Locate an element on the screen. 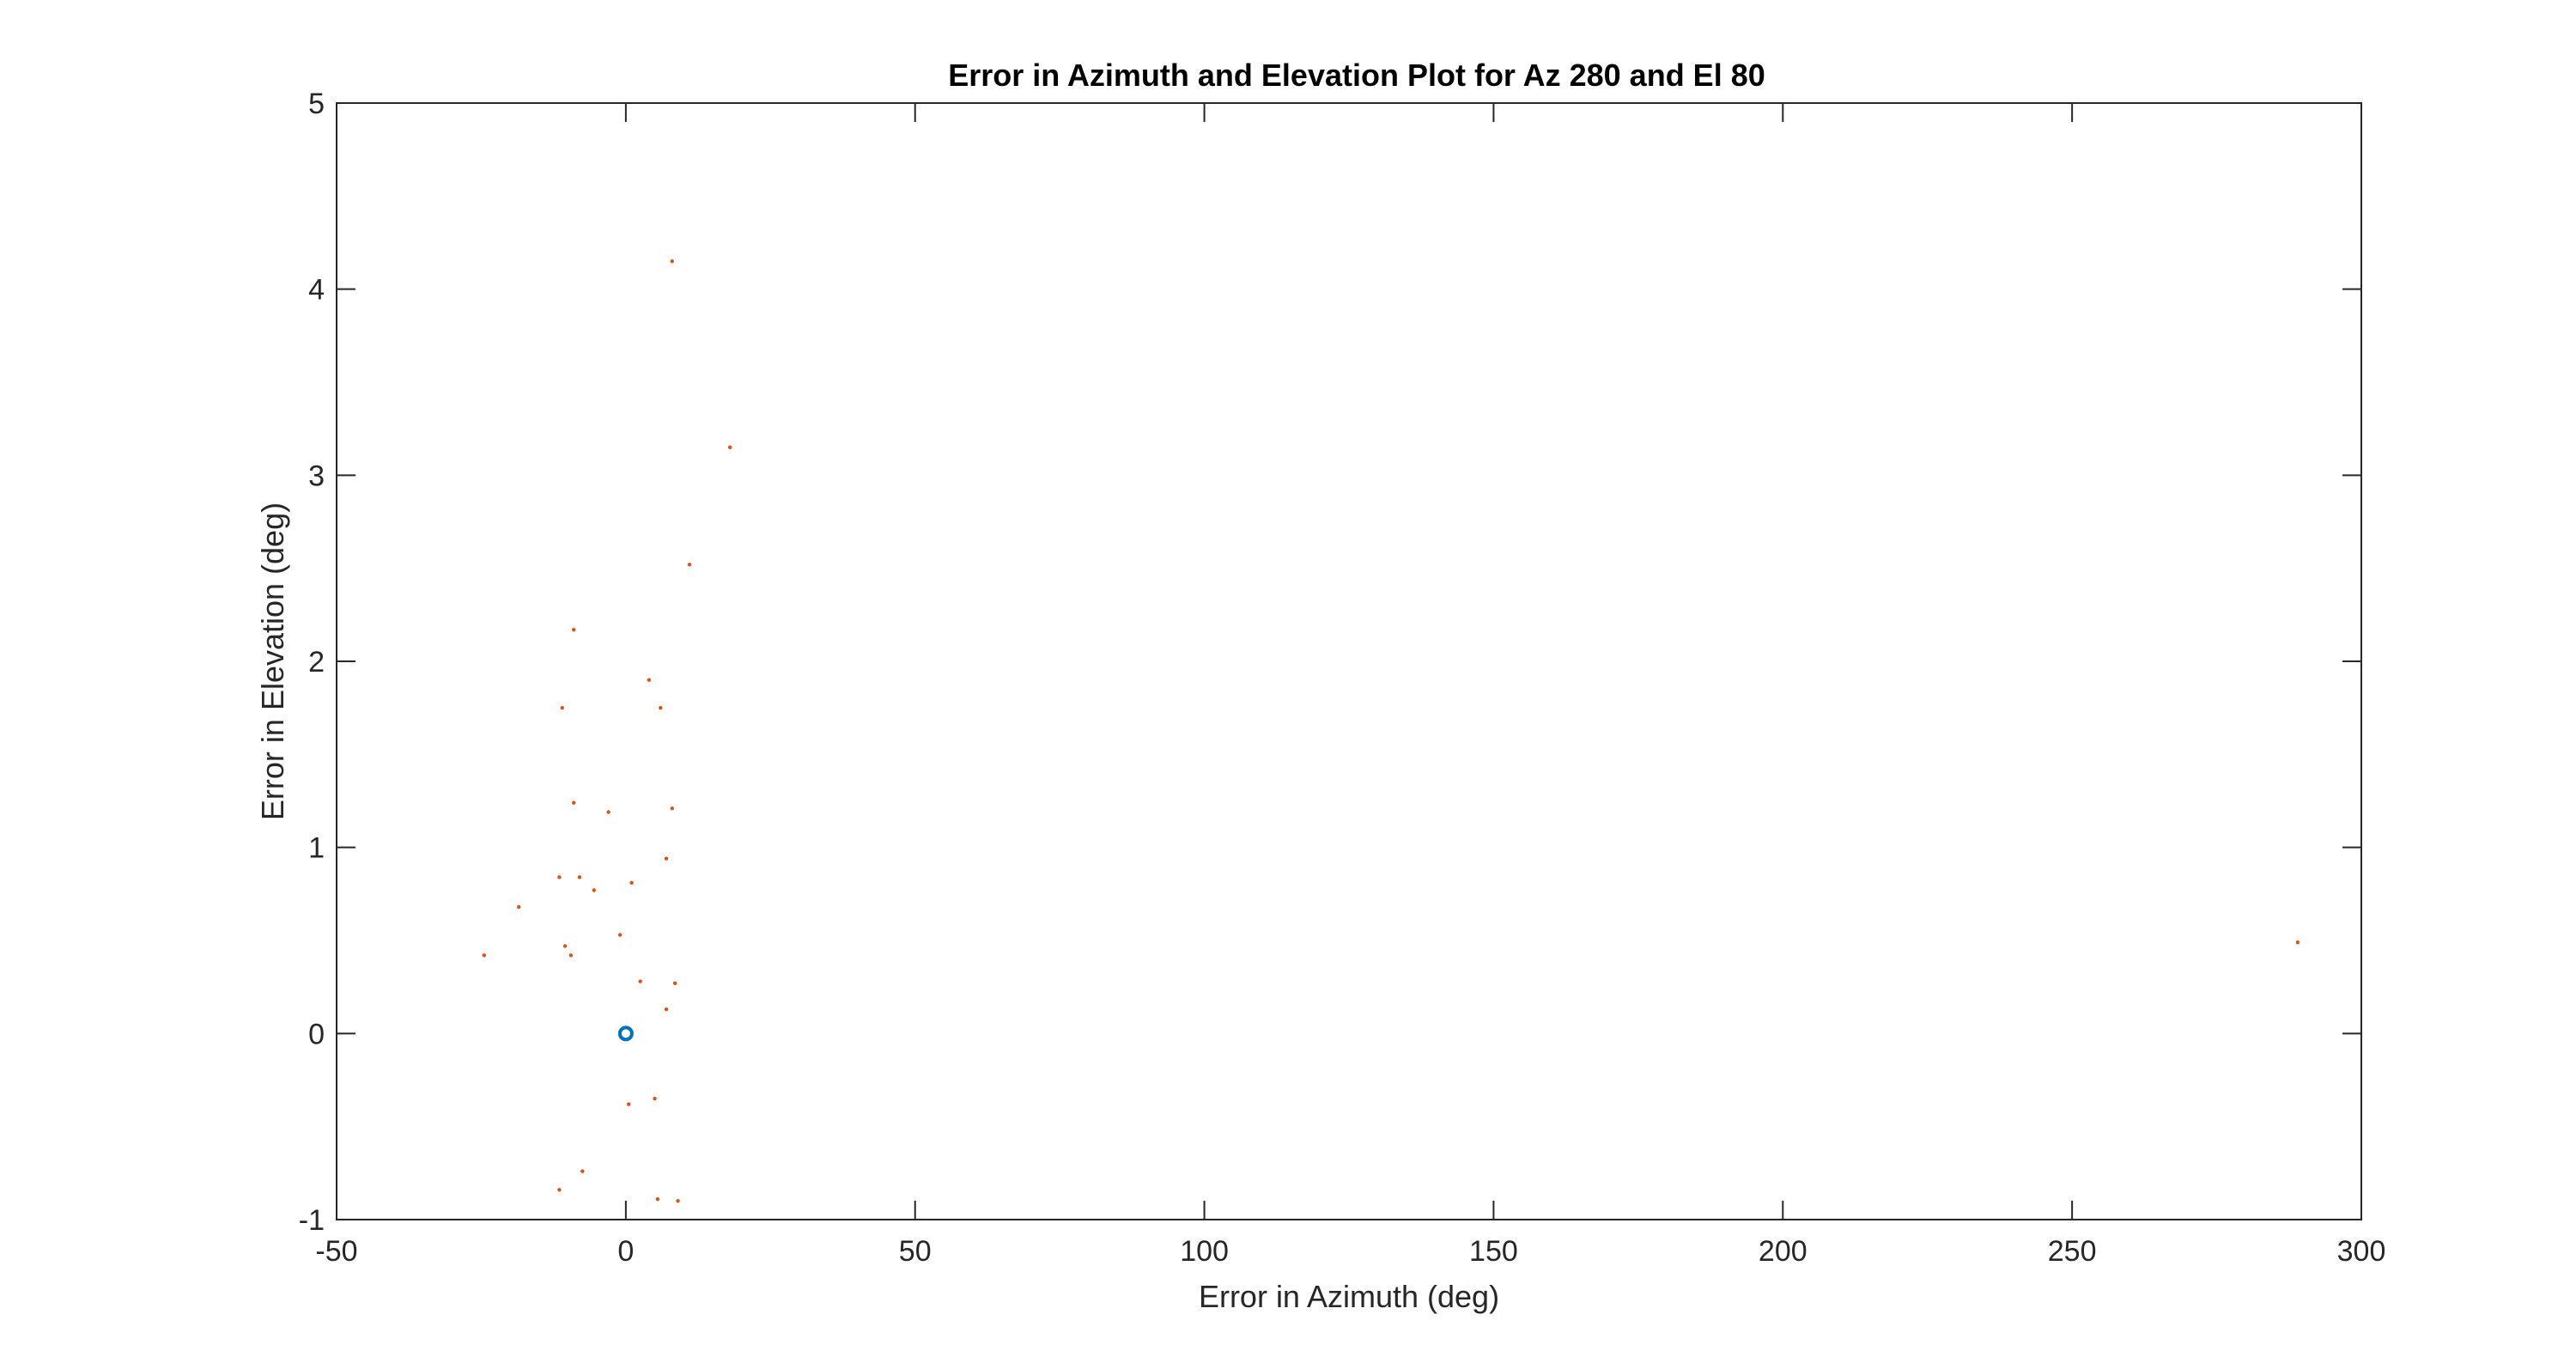  x-tick-label: 100 is located at coordinates (1204, 1251).